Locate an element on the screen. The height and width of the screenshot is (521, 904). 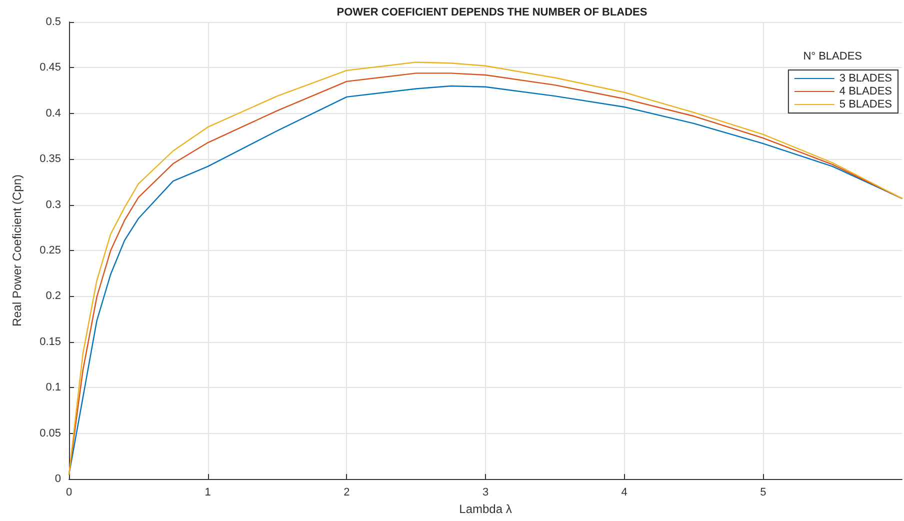
y-tick-label: 0.45 is located at coordinates (50, 68).